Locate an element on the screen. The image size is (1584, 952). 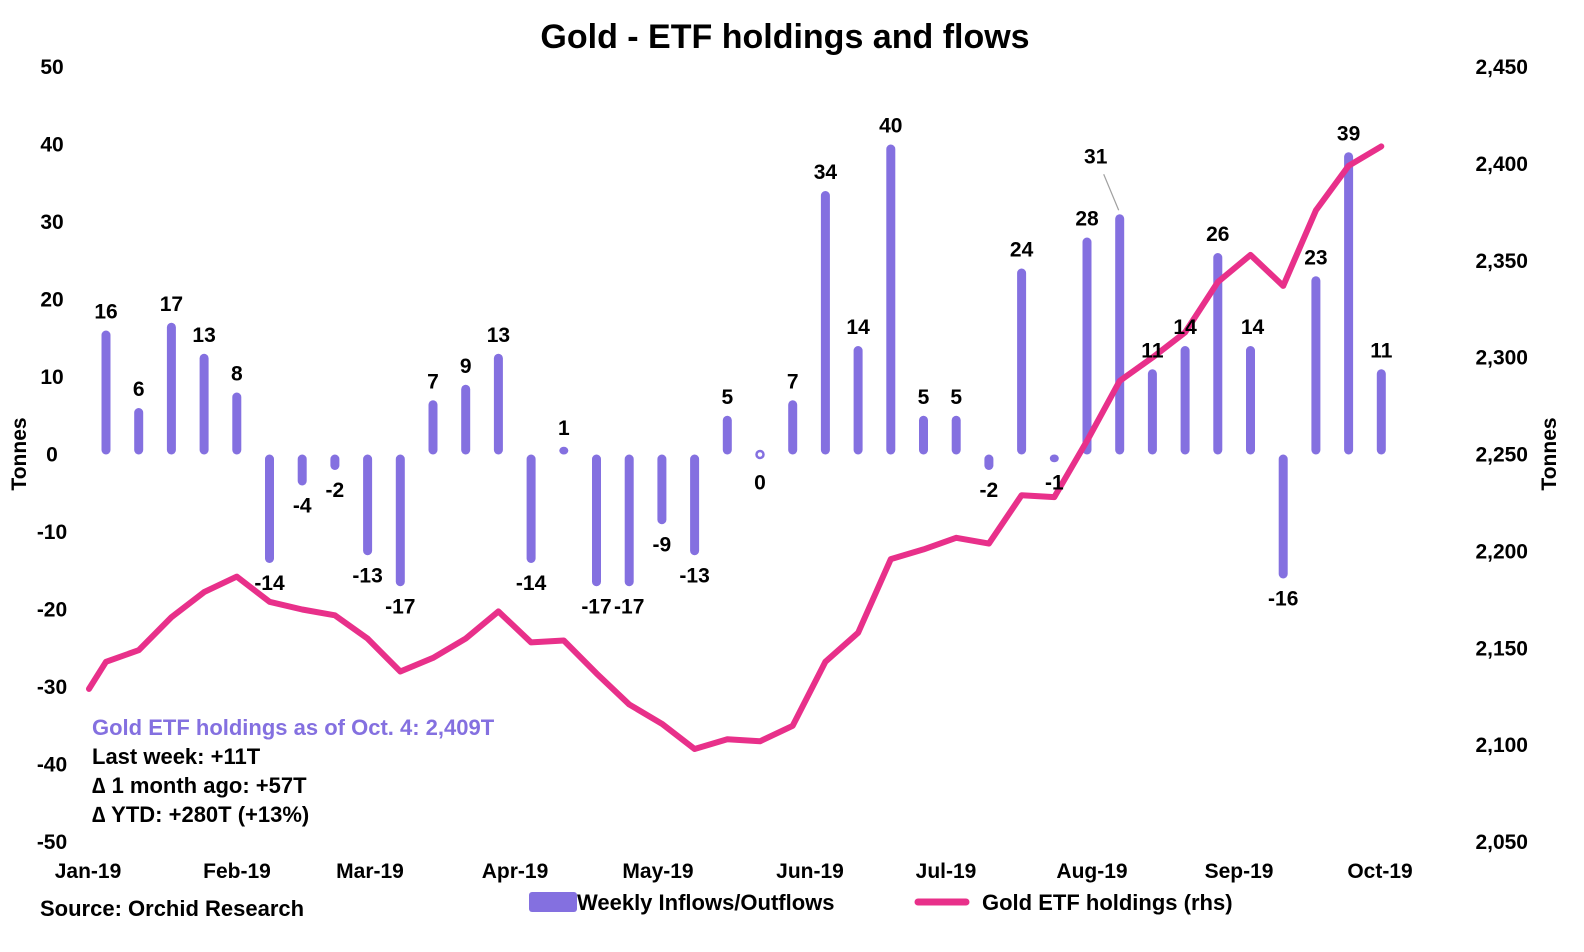
right-tick-label: 2,200 is located at coordinates (1501, 551).